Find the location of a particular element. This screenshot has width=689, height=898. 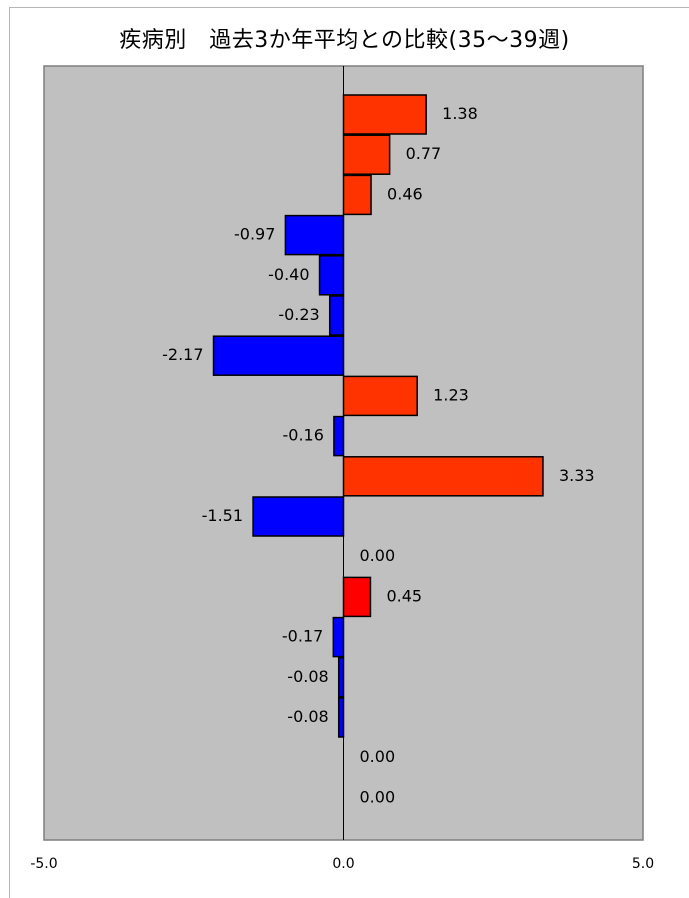

x-tick-label-1: -5.0 is located at coordinates (43, 864).